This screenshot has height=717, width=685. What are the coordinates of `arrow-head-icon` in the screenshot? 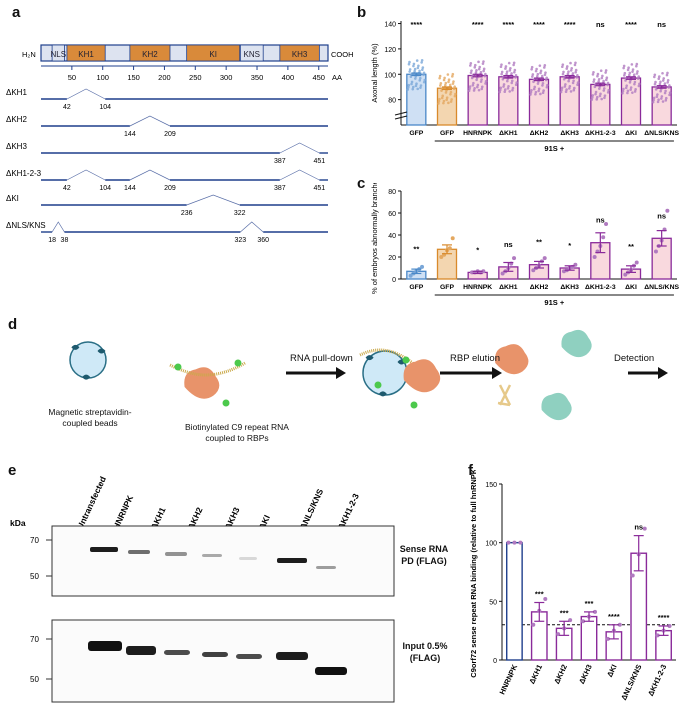 It's located at (341, 373).